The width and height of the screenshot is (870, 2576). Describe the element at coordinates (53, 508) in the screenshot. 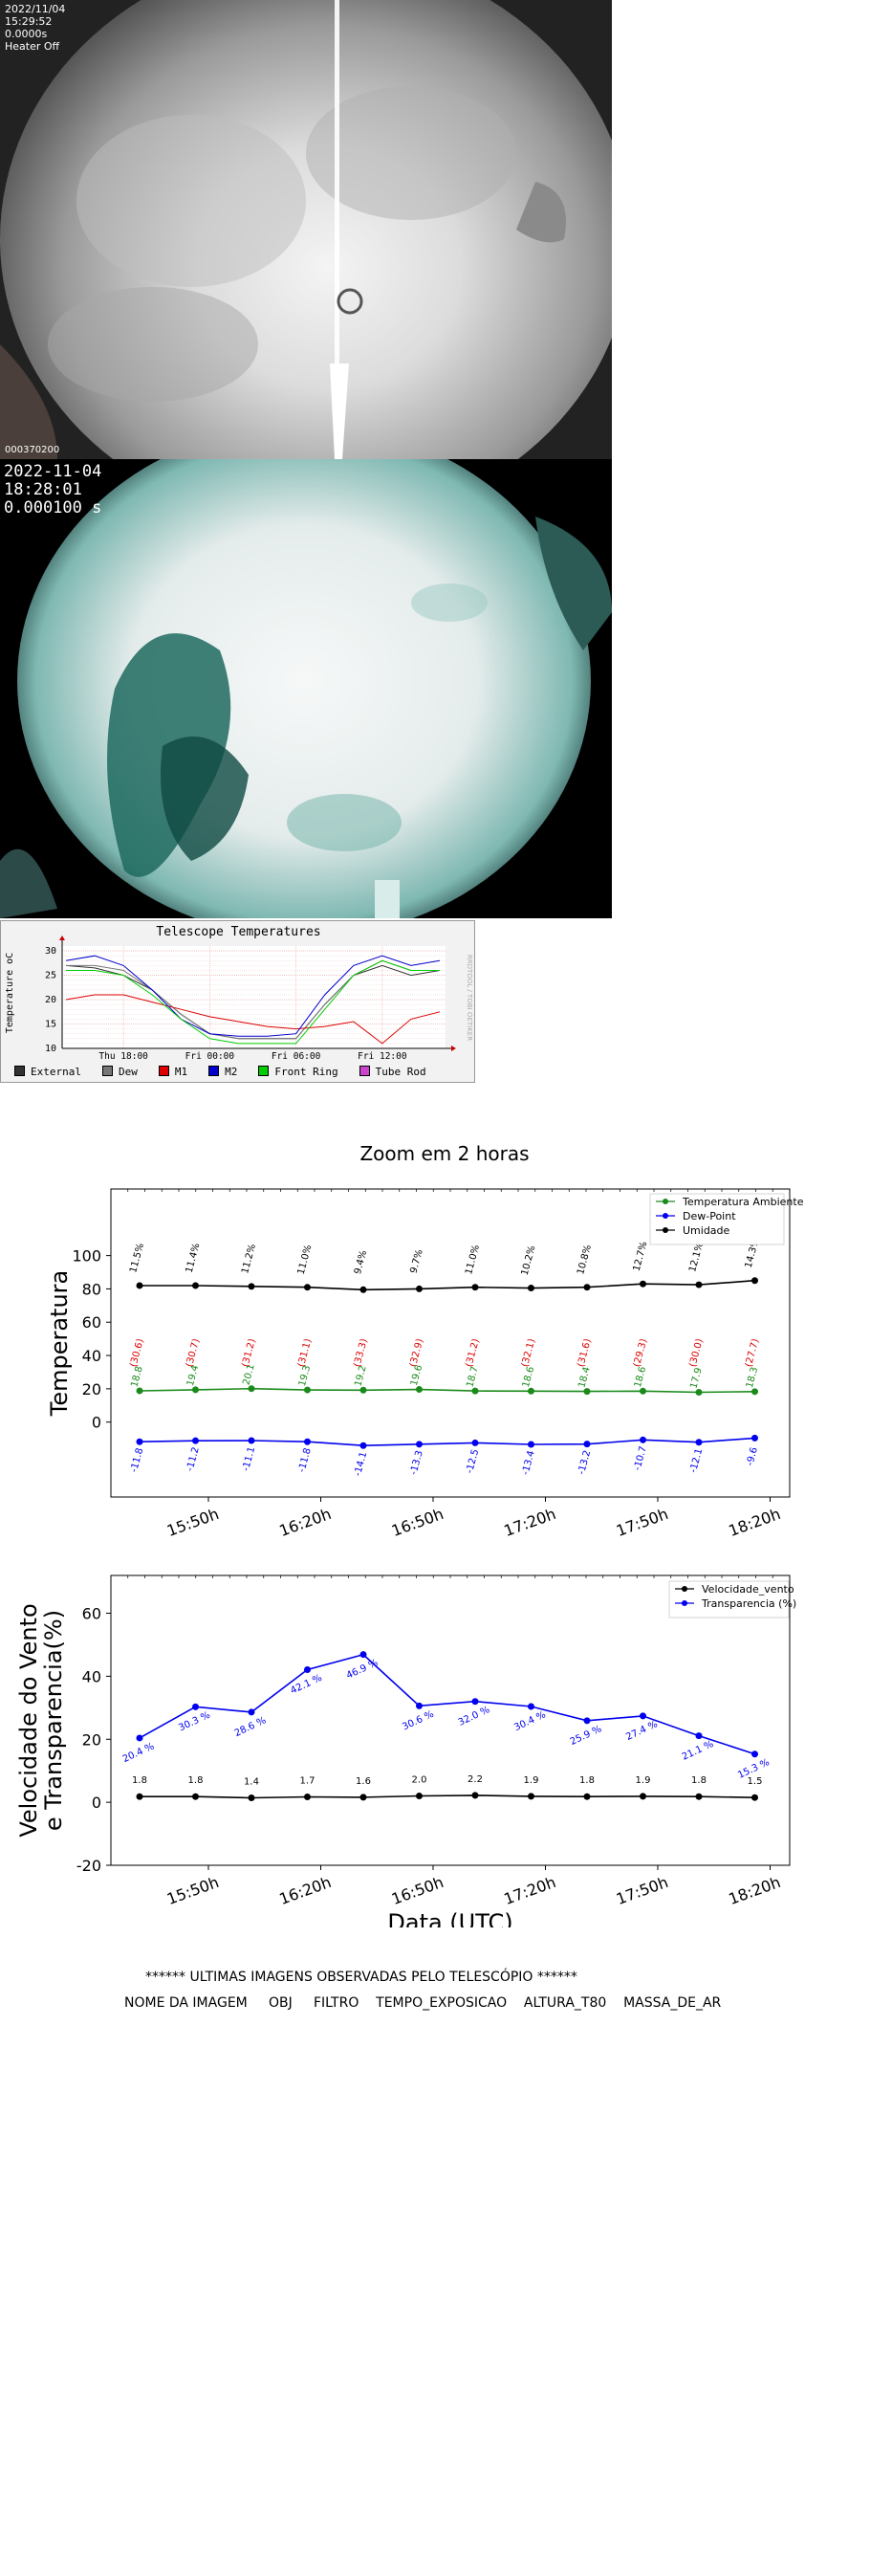

I see `camera2-exposure: 0.000100 s` at that location.